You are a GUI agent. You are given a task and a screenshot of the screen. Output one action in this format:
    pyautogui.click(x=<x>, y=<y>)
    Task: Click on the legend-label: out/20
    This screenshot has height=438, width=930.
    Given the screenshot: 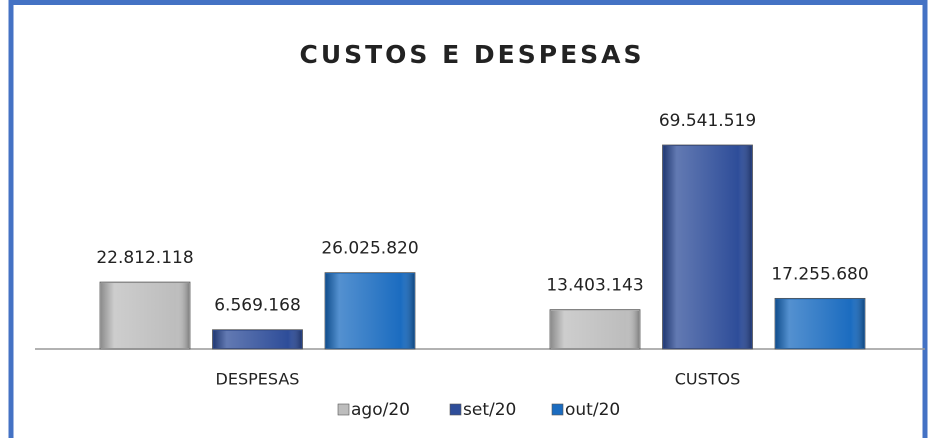 What is the action you would take?
    pyautogui.click(x=592, y=410)
    